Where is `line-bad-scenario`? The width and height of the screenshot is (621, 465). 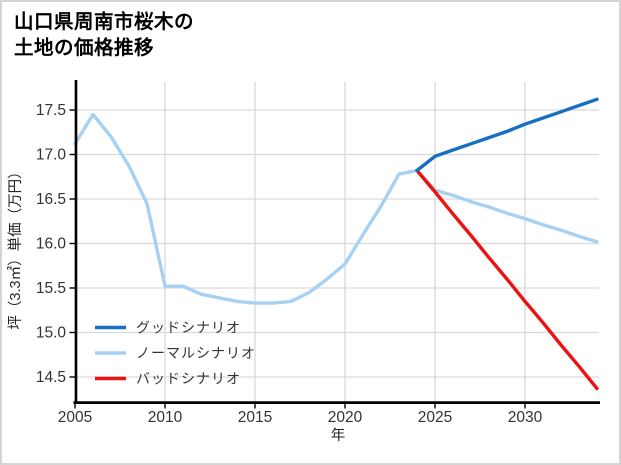
line-bad-scenario is located at coordinates (507, 279).